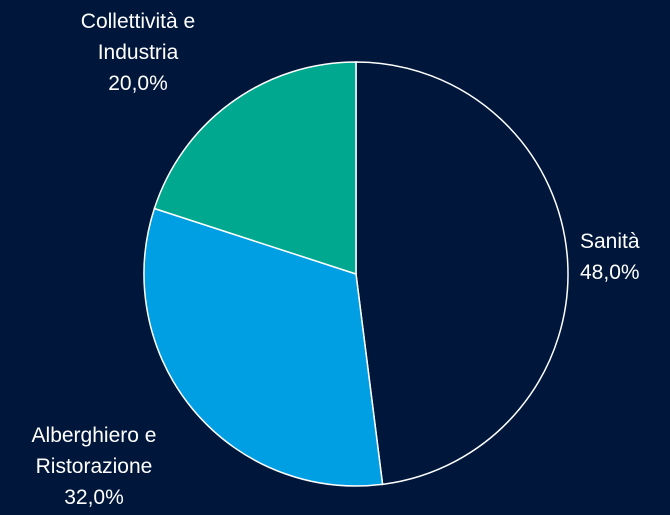 This screenshot has height=515, width=670. Describe the element at coordinates (138, 83) in the screenshot. I see `value-label: 20,0%` at that location.